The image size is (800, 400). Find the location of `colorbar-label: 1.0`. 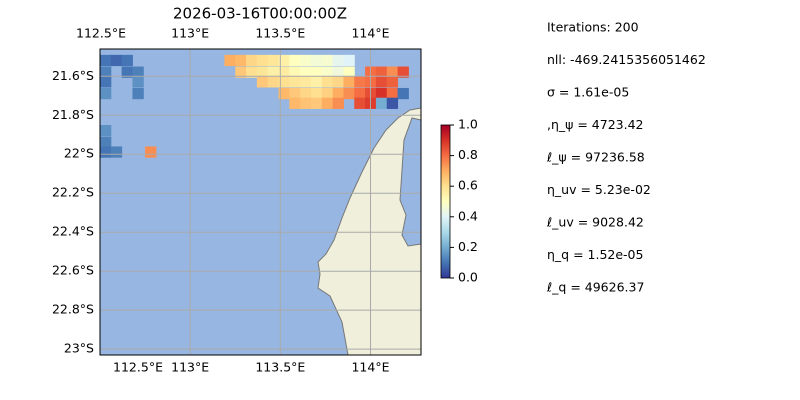

colorbar-label: 1.0 is located at coordinates (468, 124).